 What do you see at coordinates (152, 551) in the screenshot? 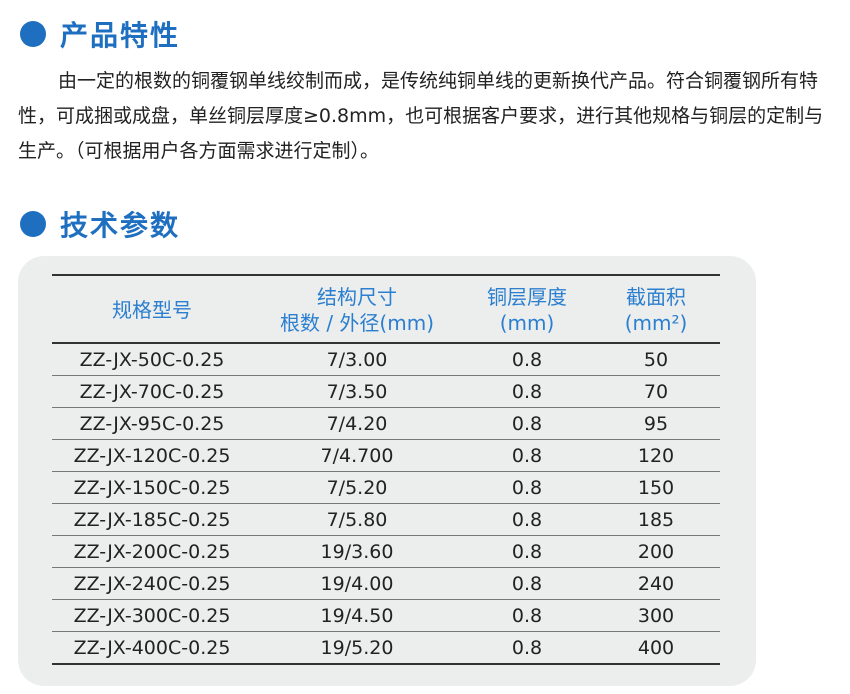
I see `cell-model: ZZ-JX-200C-0.25` at bounding box center [152, 551].